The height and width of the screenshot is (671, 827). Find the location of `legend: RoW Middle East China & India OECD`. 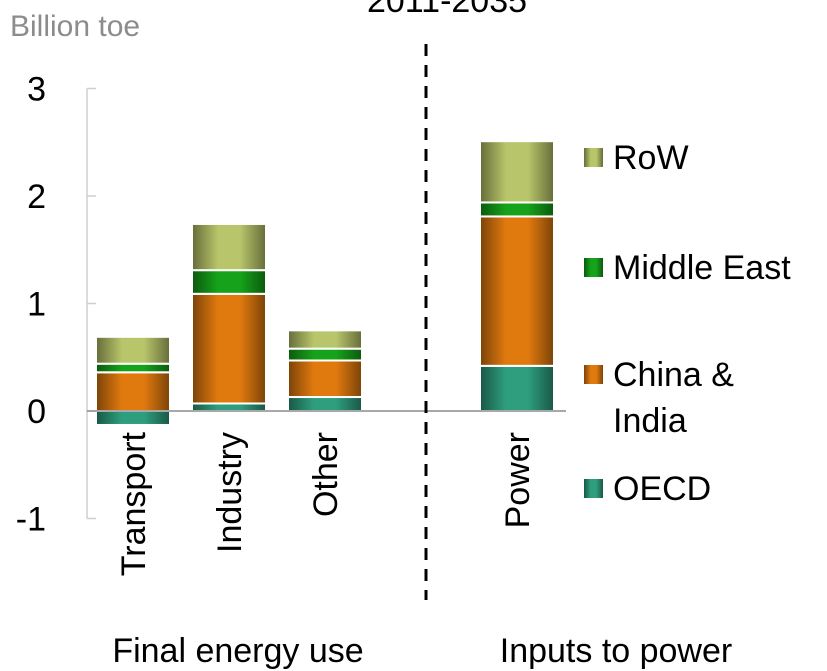

legend: RoW Middle East China & India OECD is located at coordinates (687, 323).